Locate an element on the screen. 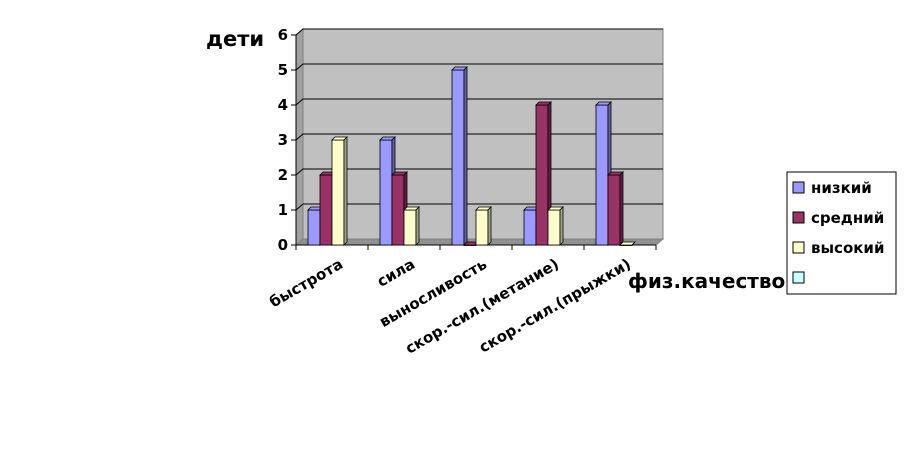 The width and height of the screenshot is (911, 473). y-tick-label: 4 is located at coordinates (283, 105).